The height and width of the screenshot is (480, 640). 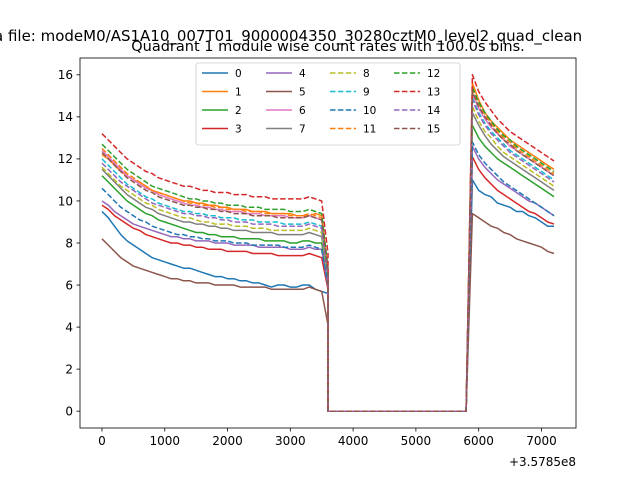 What do you see at coordinates (366, 92) in the screenshot?
I see `legend-label-9: 9` at bounding box center [366, 92].